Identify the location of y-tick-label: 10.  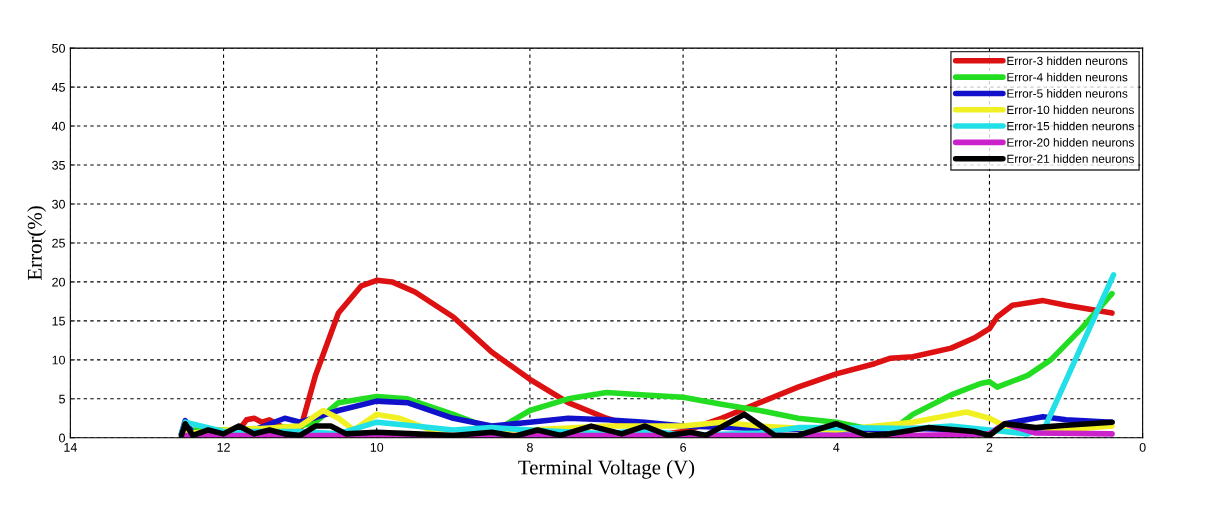
(59, 360).